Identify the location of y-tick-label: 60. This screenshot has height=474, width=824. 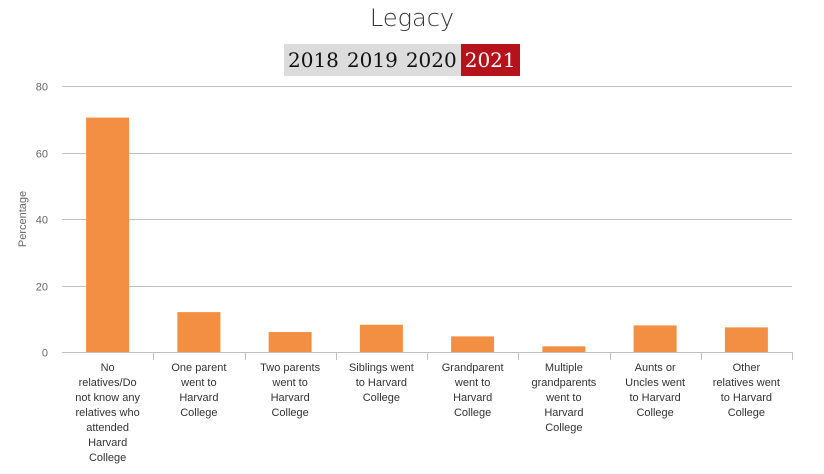
(42, 155).